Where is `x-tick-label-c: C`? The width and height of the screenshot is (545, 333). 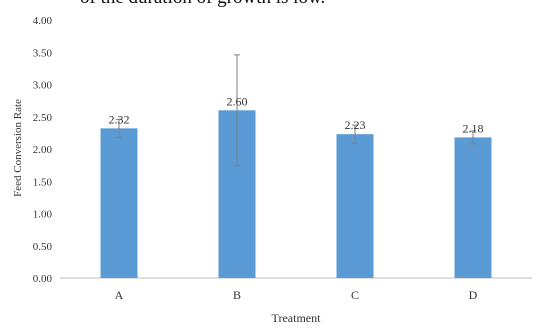
x-tick-label-c: C is located at coordinates (355, 295).